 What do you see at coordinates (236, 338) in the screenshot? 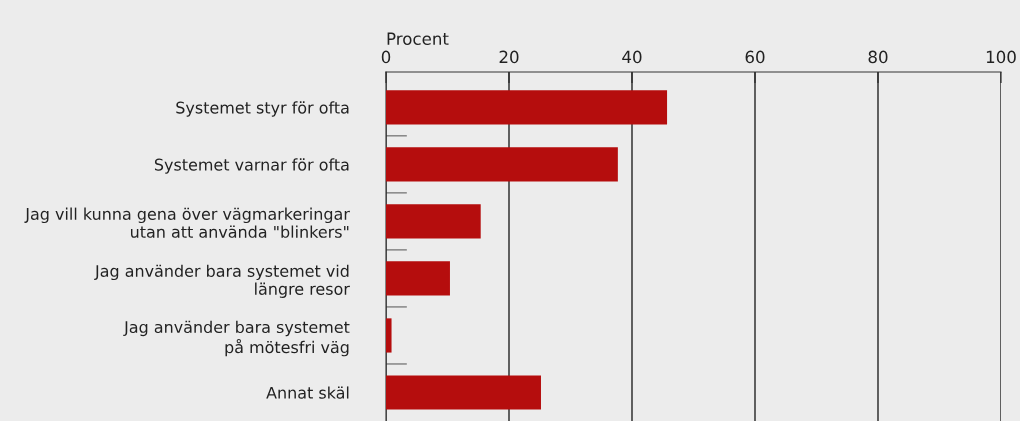
I see `y-tick-label: Jag använder bara systemet på mötesfri väg` at bounding box center [236, 338].